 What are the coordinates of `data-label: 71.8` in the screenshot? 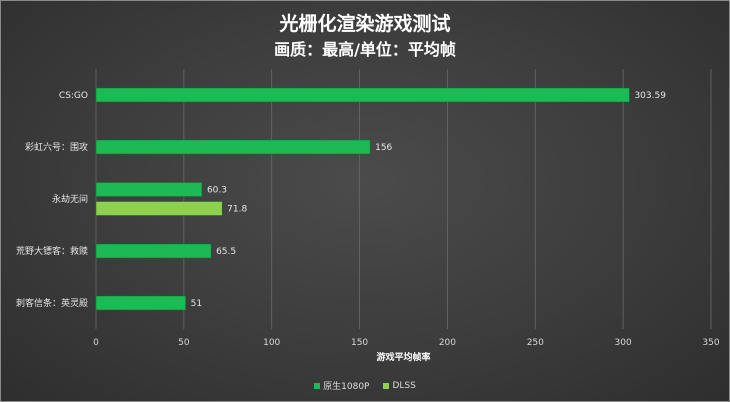 It's located at (237, 210).